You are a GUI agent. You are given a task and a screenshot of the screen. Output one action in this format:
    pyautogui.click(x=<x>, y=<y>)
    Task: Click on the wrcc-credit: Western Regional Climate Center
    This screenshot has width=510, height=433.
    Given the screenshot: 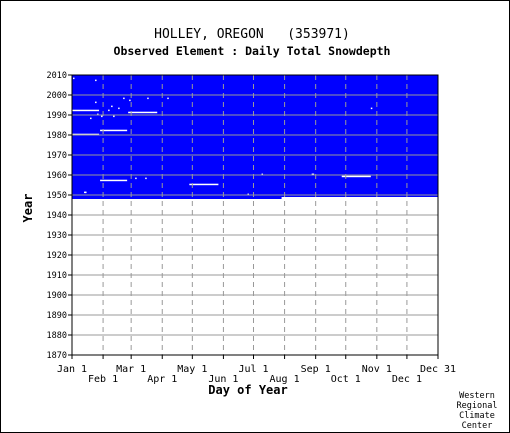 What is the action you would take?
    pyautogui.click(x=477, y=411)
    